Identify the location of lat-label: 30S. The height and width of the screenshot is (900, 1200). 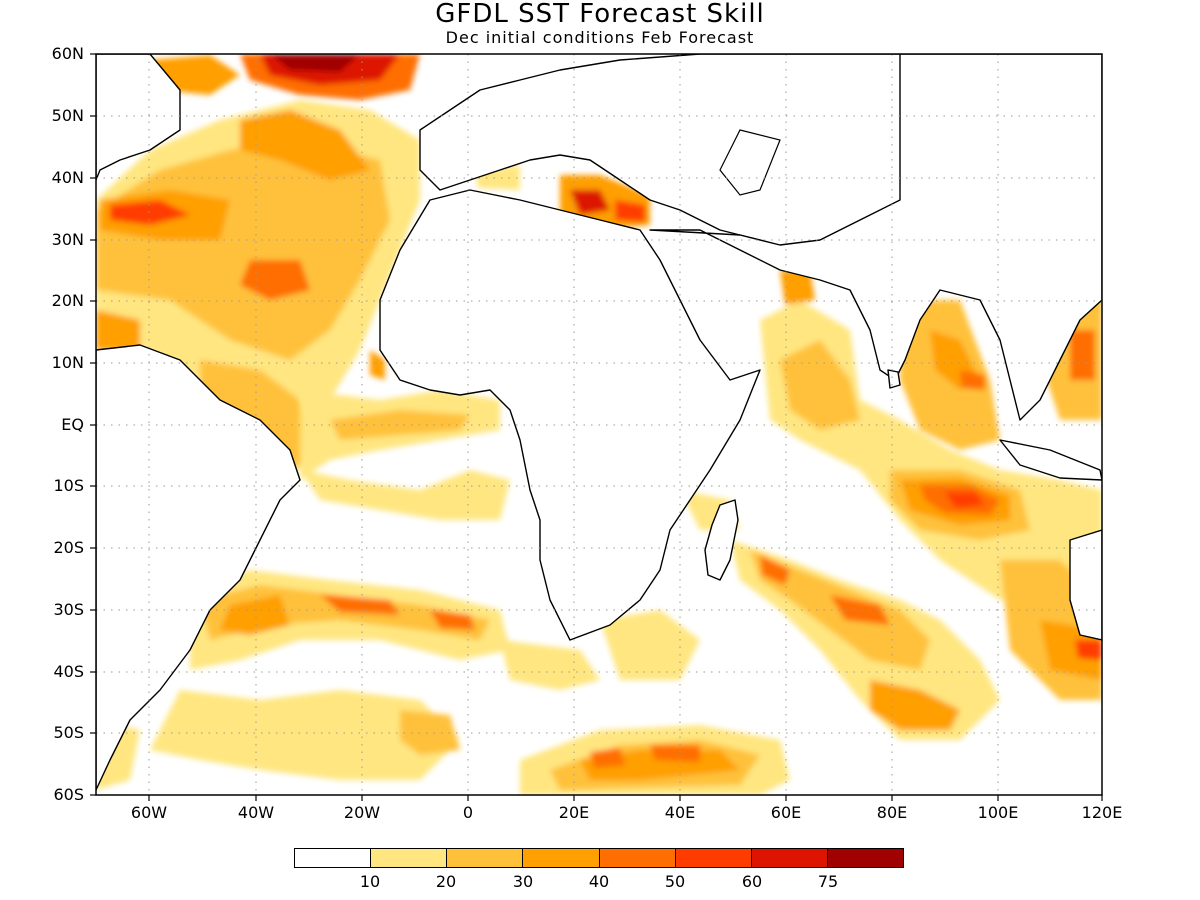
(68, 609).